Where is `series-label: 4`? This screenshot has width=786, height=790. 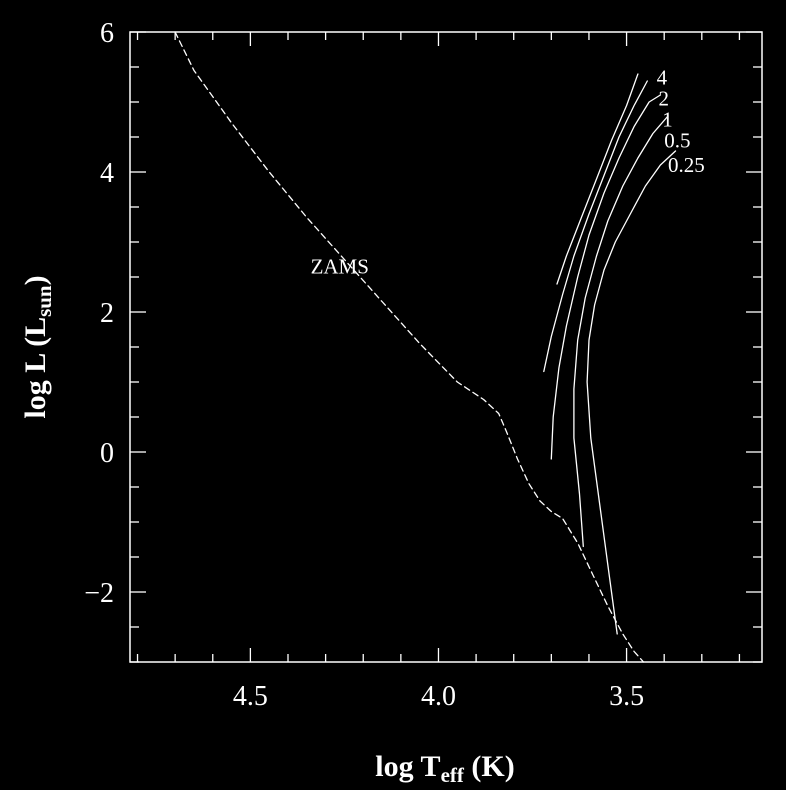
series-label: 4 is located at coordinates (662, 78).